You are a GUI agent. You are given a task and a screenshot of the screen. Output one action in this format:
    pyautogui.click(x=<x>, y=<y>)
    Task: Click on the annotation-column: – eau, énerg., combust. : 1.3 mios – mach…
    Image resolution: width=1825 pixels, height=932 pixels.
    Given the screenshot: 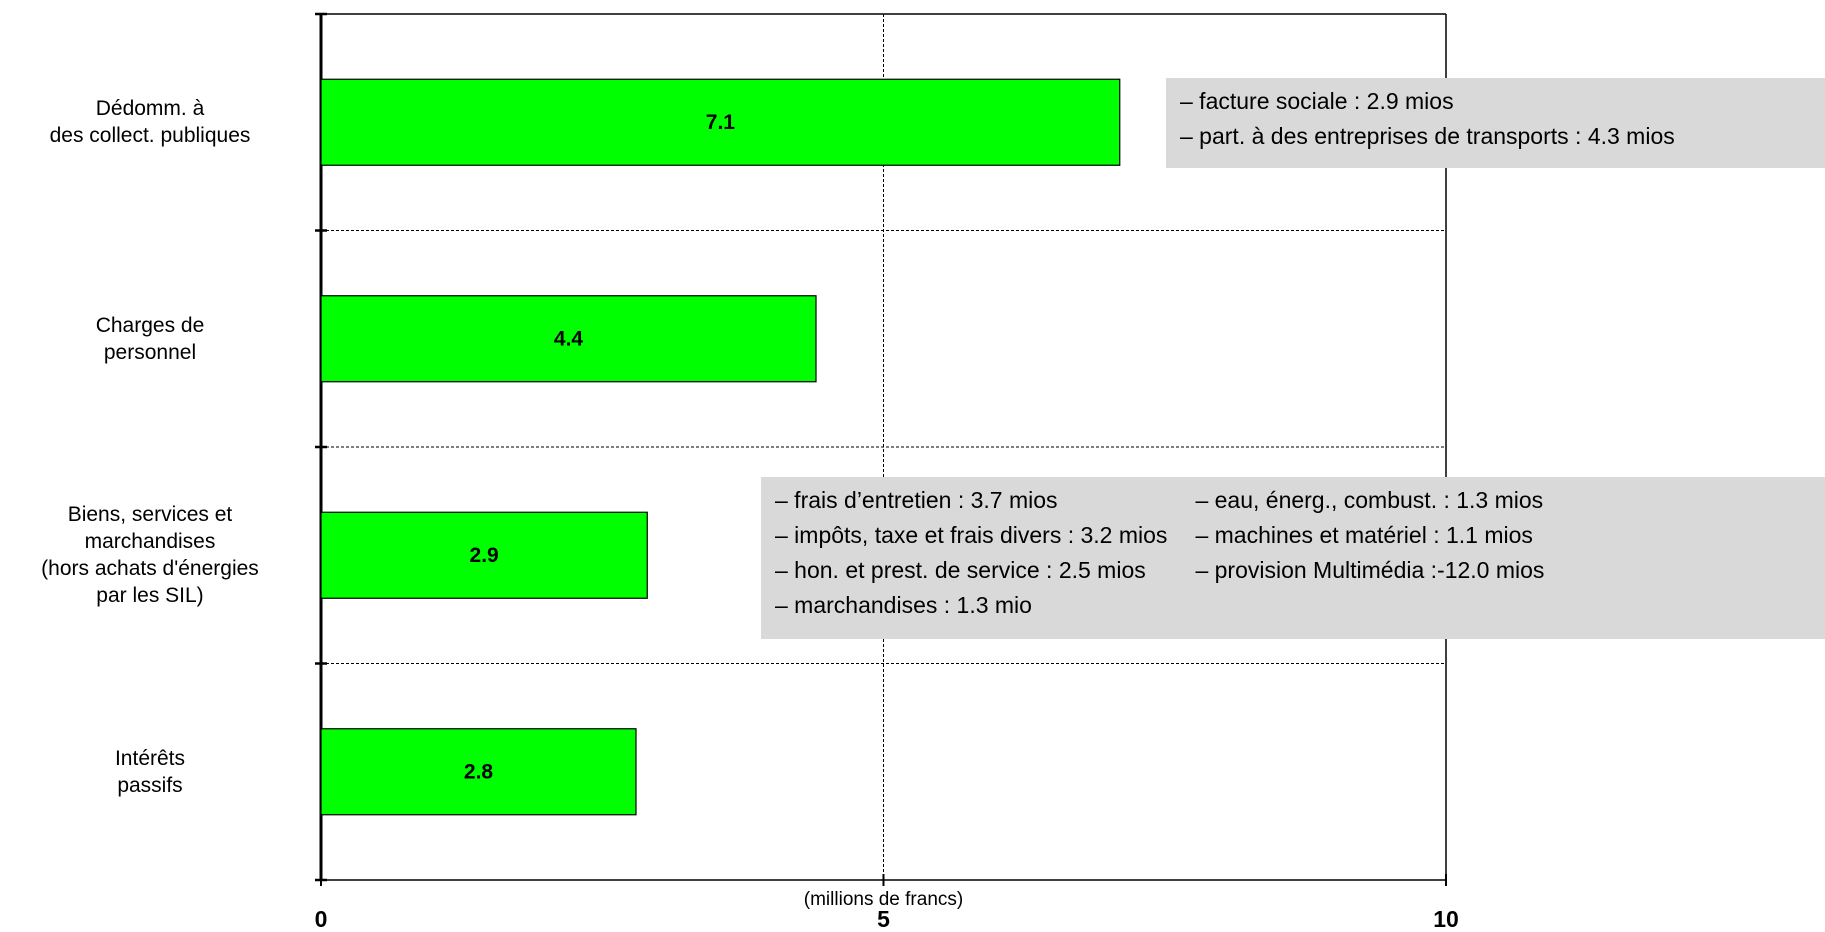 What is the action you would take?
    pyautogui.click(x=1369, y=558)
    